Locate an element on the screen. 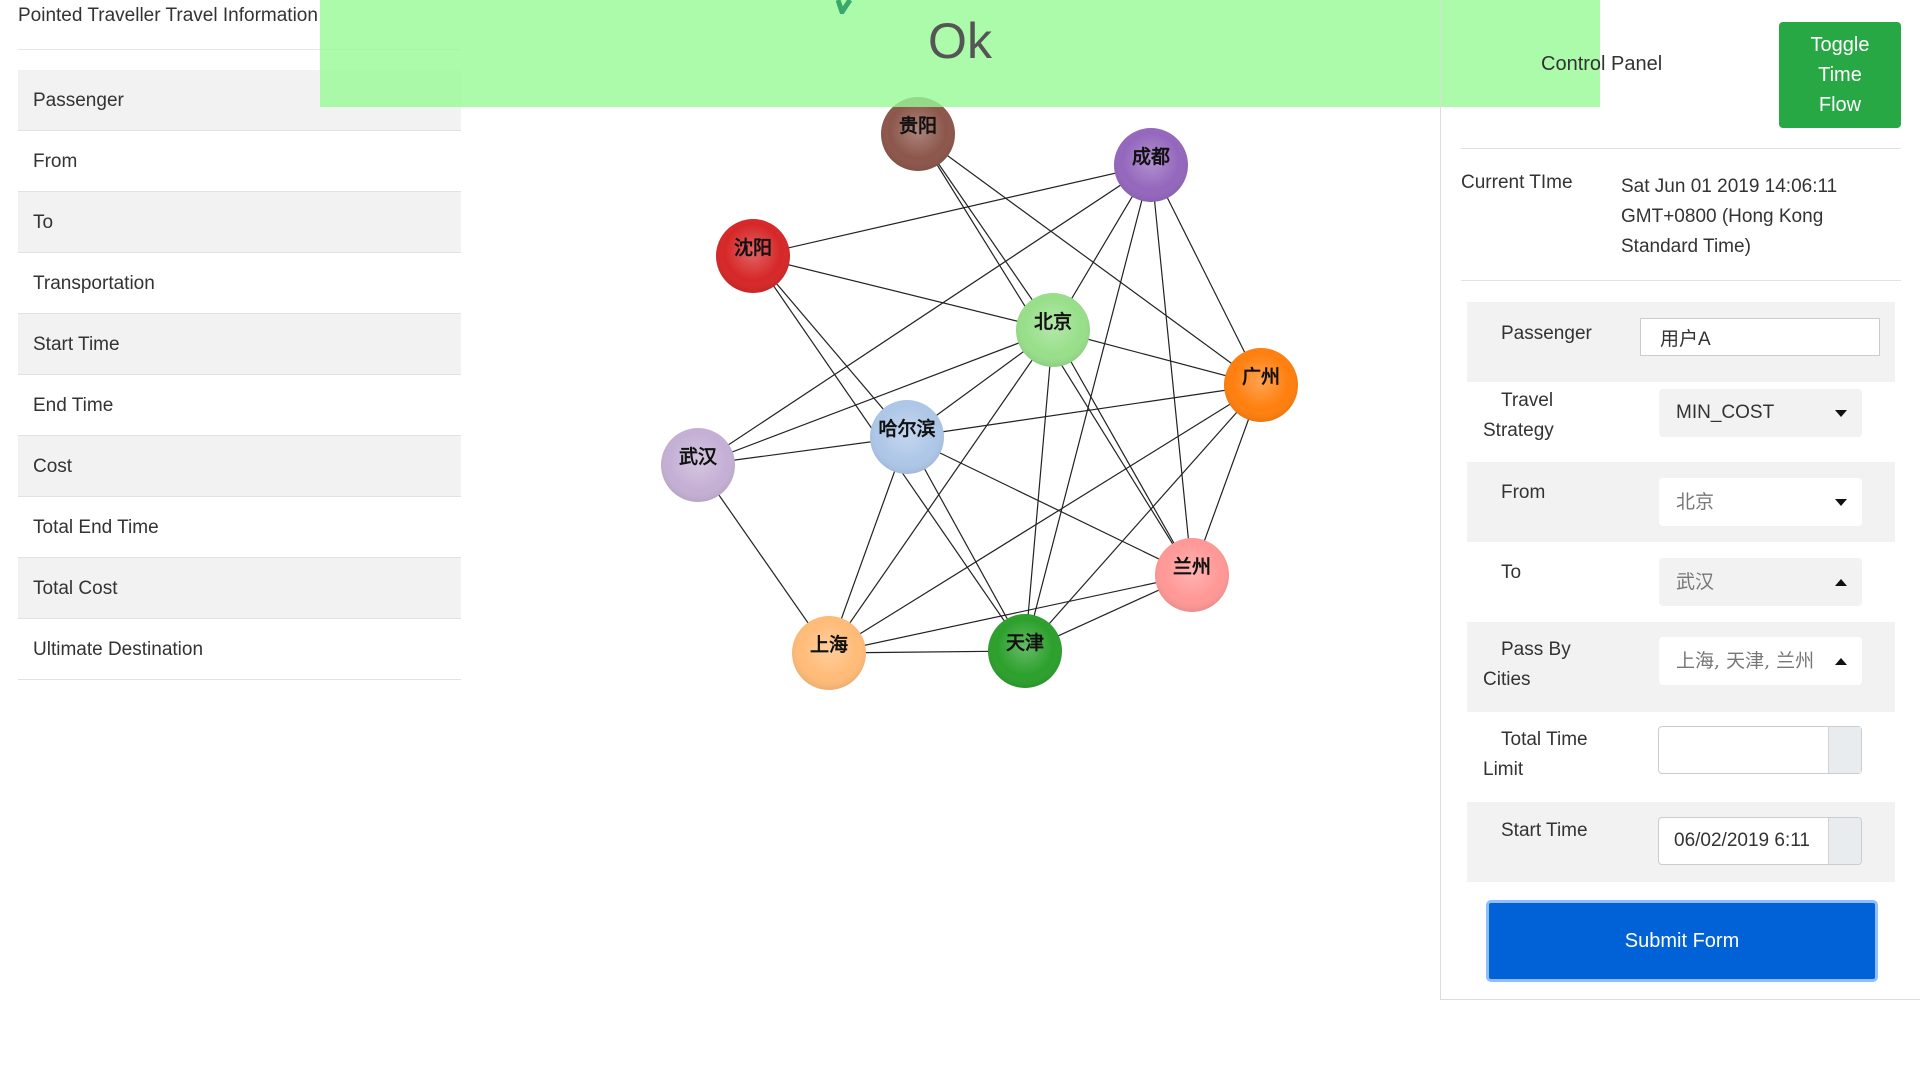 The image size is (1920, 1080). check-icon is located at coordinates (844, 7).